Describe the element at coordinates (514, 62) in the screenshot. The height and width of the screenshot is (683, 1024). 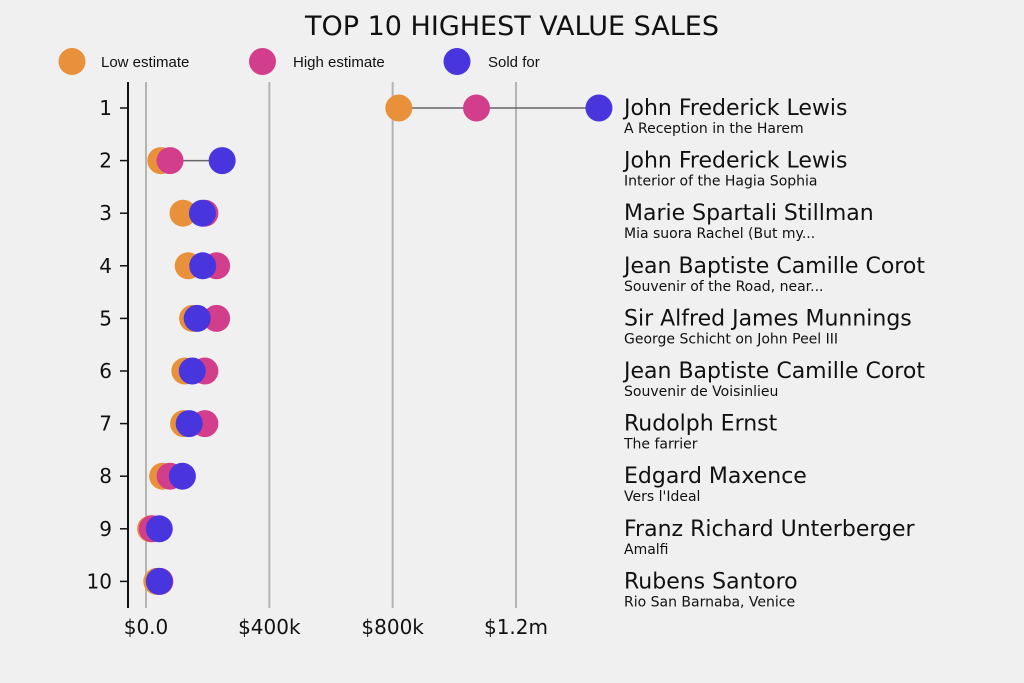
I see `legend-label-sold-for: Sold for` at that location.